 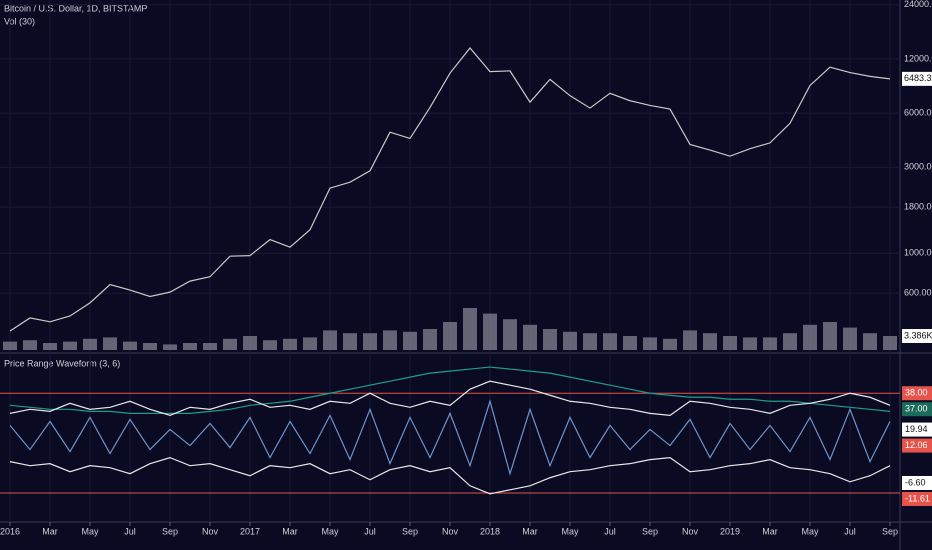 What do you see at coordinates (918, 167) in the screenshot?
I see `y-tick-label: 3000.00` at bounding box center [918, 167].